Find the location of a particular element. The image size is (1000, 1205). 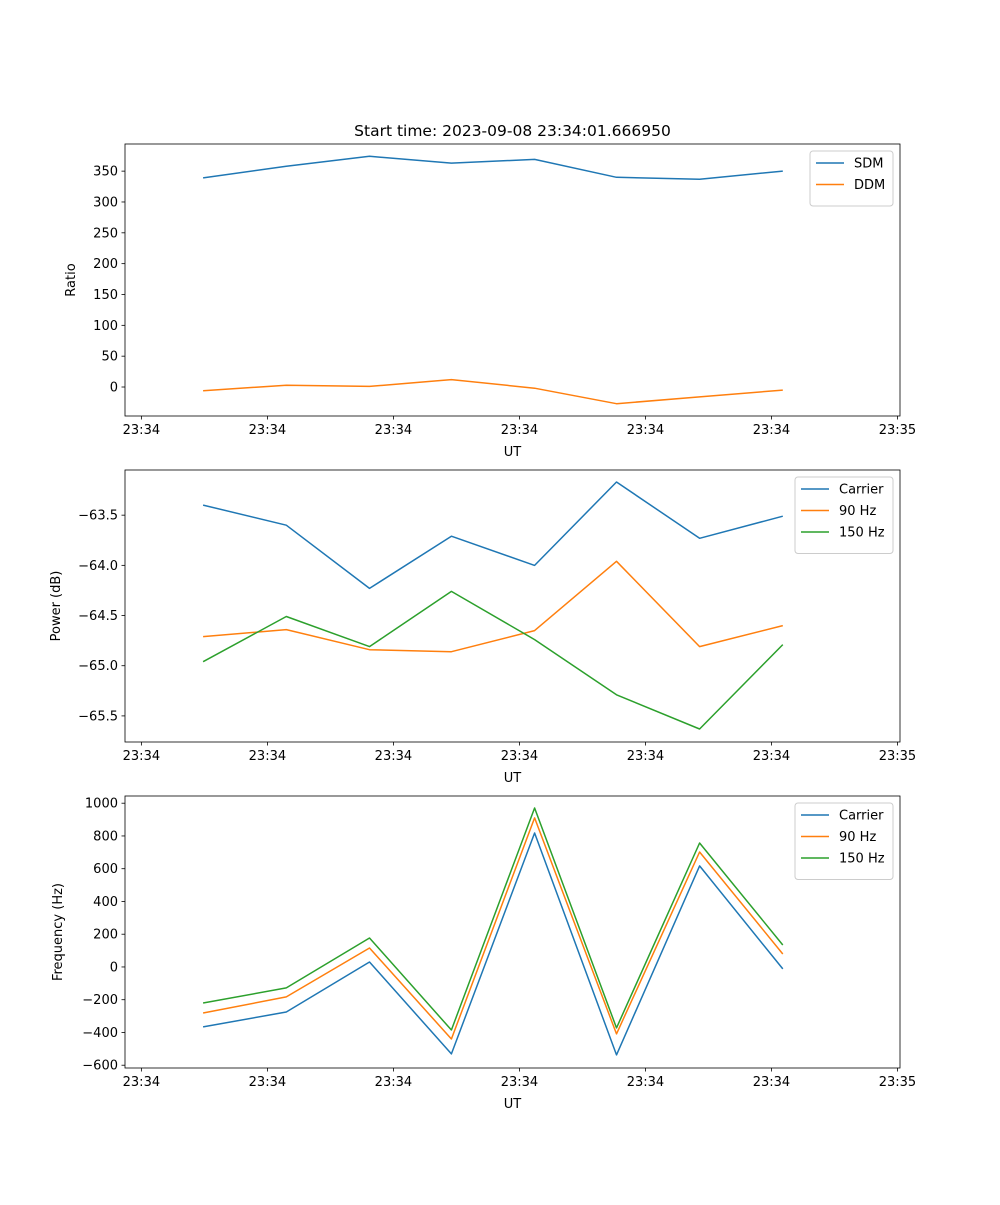

y-tick-label: 350 is located at coordinates (105, 172).